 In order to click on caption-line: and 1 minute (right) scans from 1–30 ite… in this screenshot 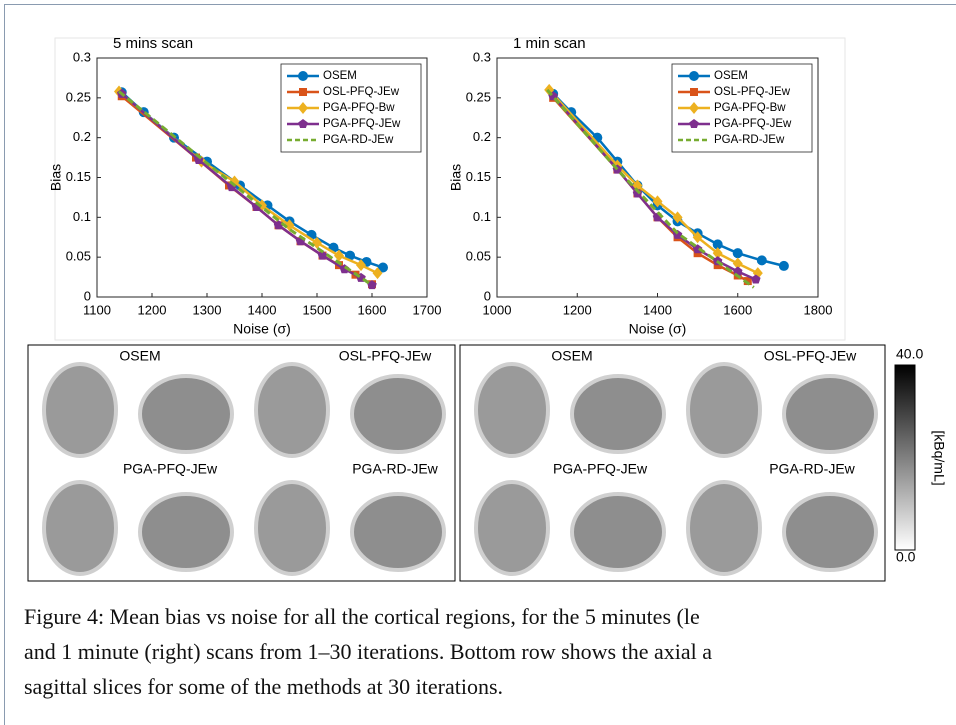, I will do `click(368, 651)`.